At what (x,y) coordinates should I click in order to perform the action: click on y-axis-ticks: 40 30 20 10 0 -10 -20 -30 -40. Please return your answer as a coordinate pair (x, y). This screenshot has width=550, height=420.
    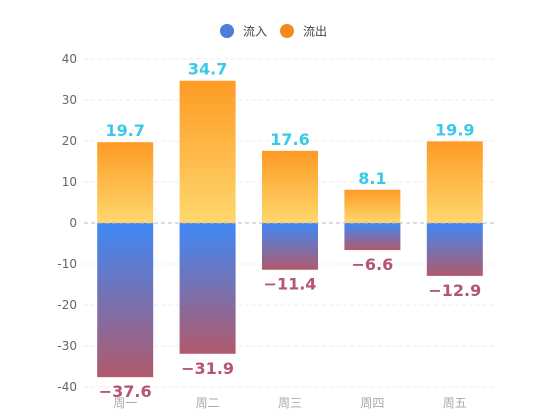
    Looking at the image, I should click on (67, 223).